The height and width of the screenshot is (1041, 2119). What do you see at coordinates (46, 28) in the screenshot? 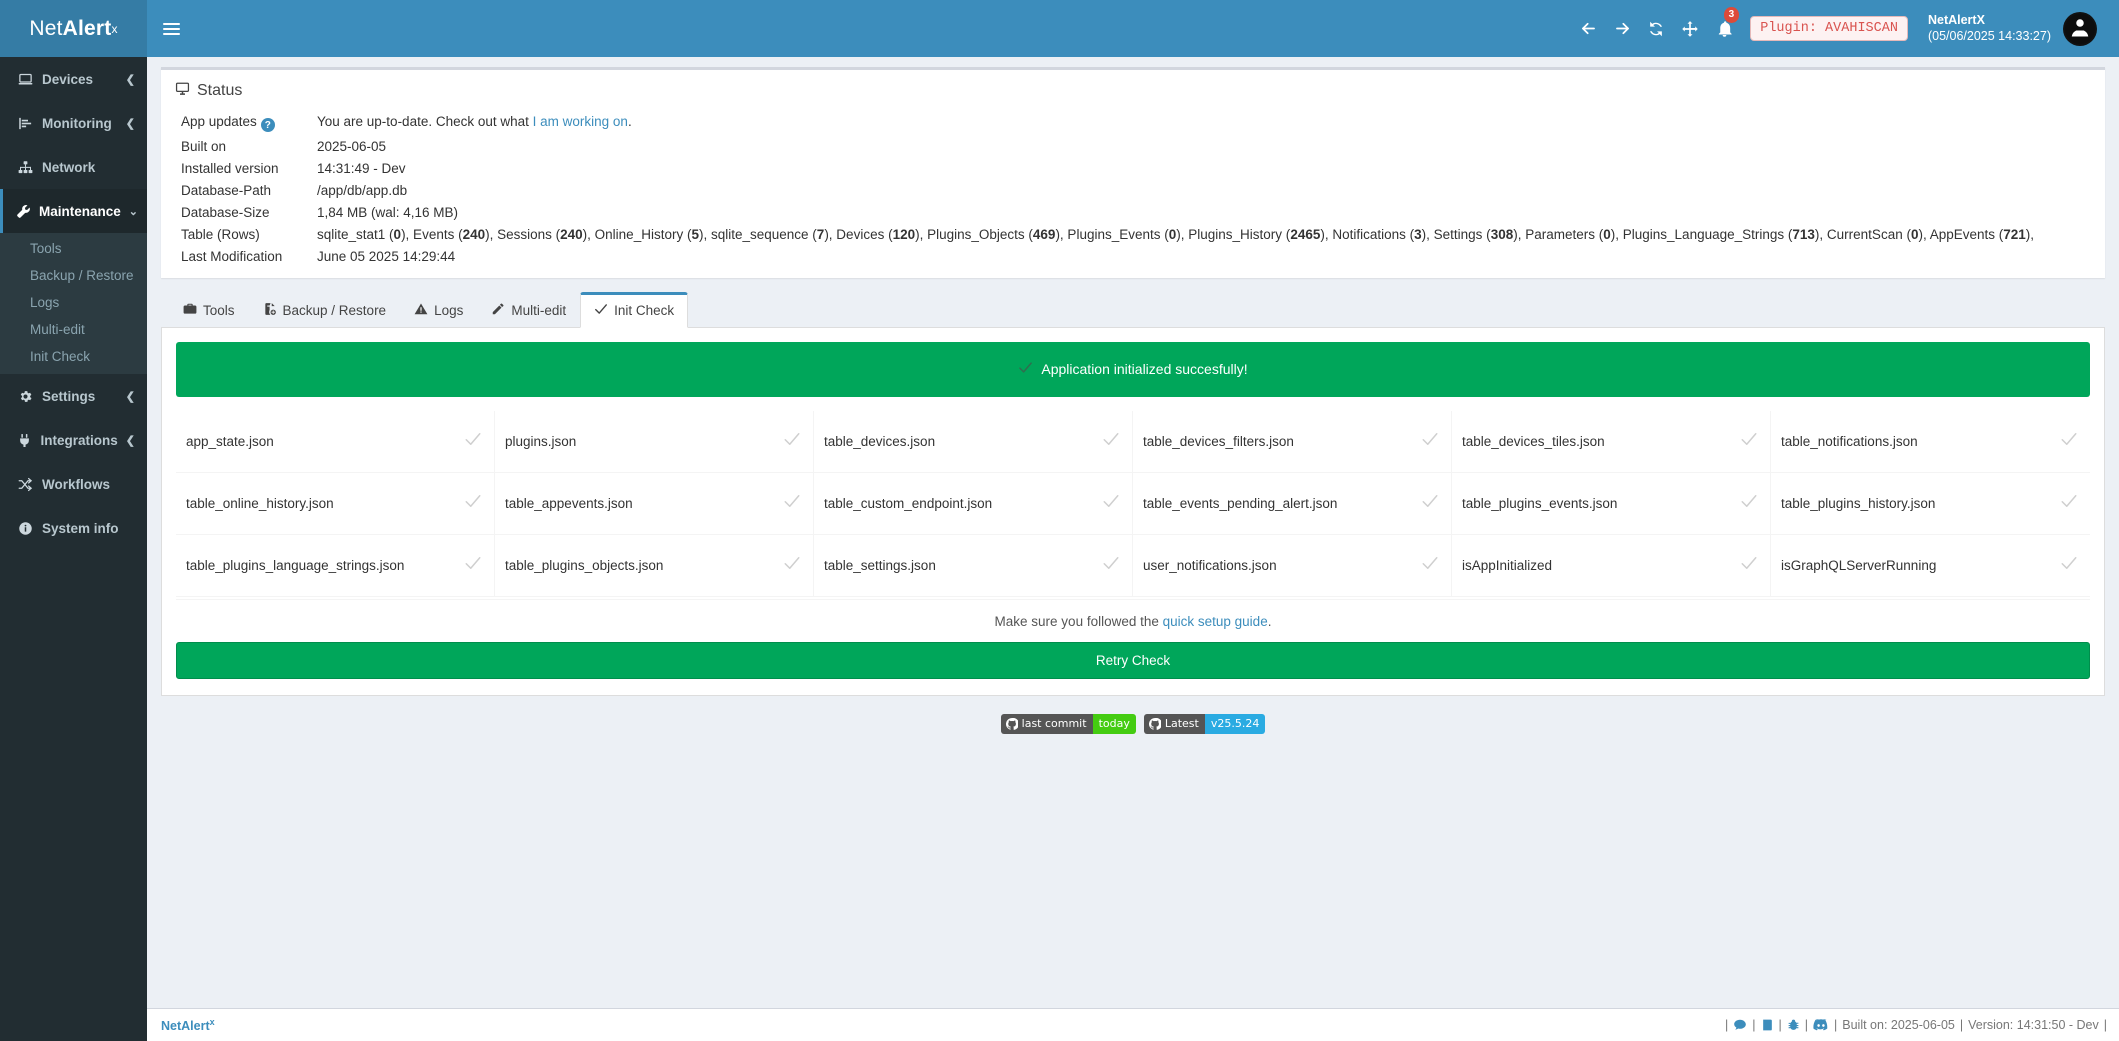
I see `logo-thin: Net` at bounding box center [46, 28].